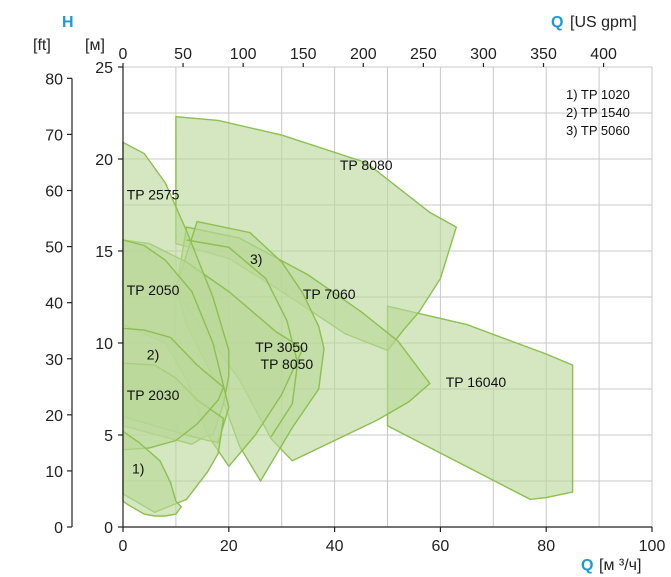 This screenshot has height=577, width=671. I want to click on legend-item-3: 3) TP 5060, so click(598, 130).